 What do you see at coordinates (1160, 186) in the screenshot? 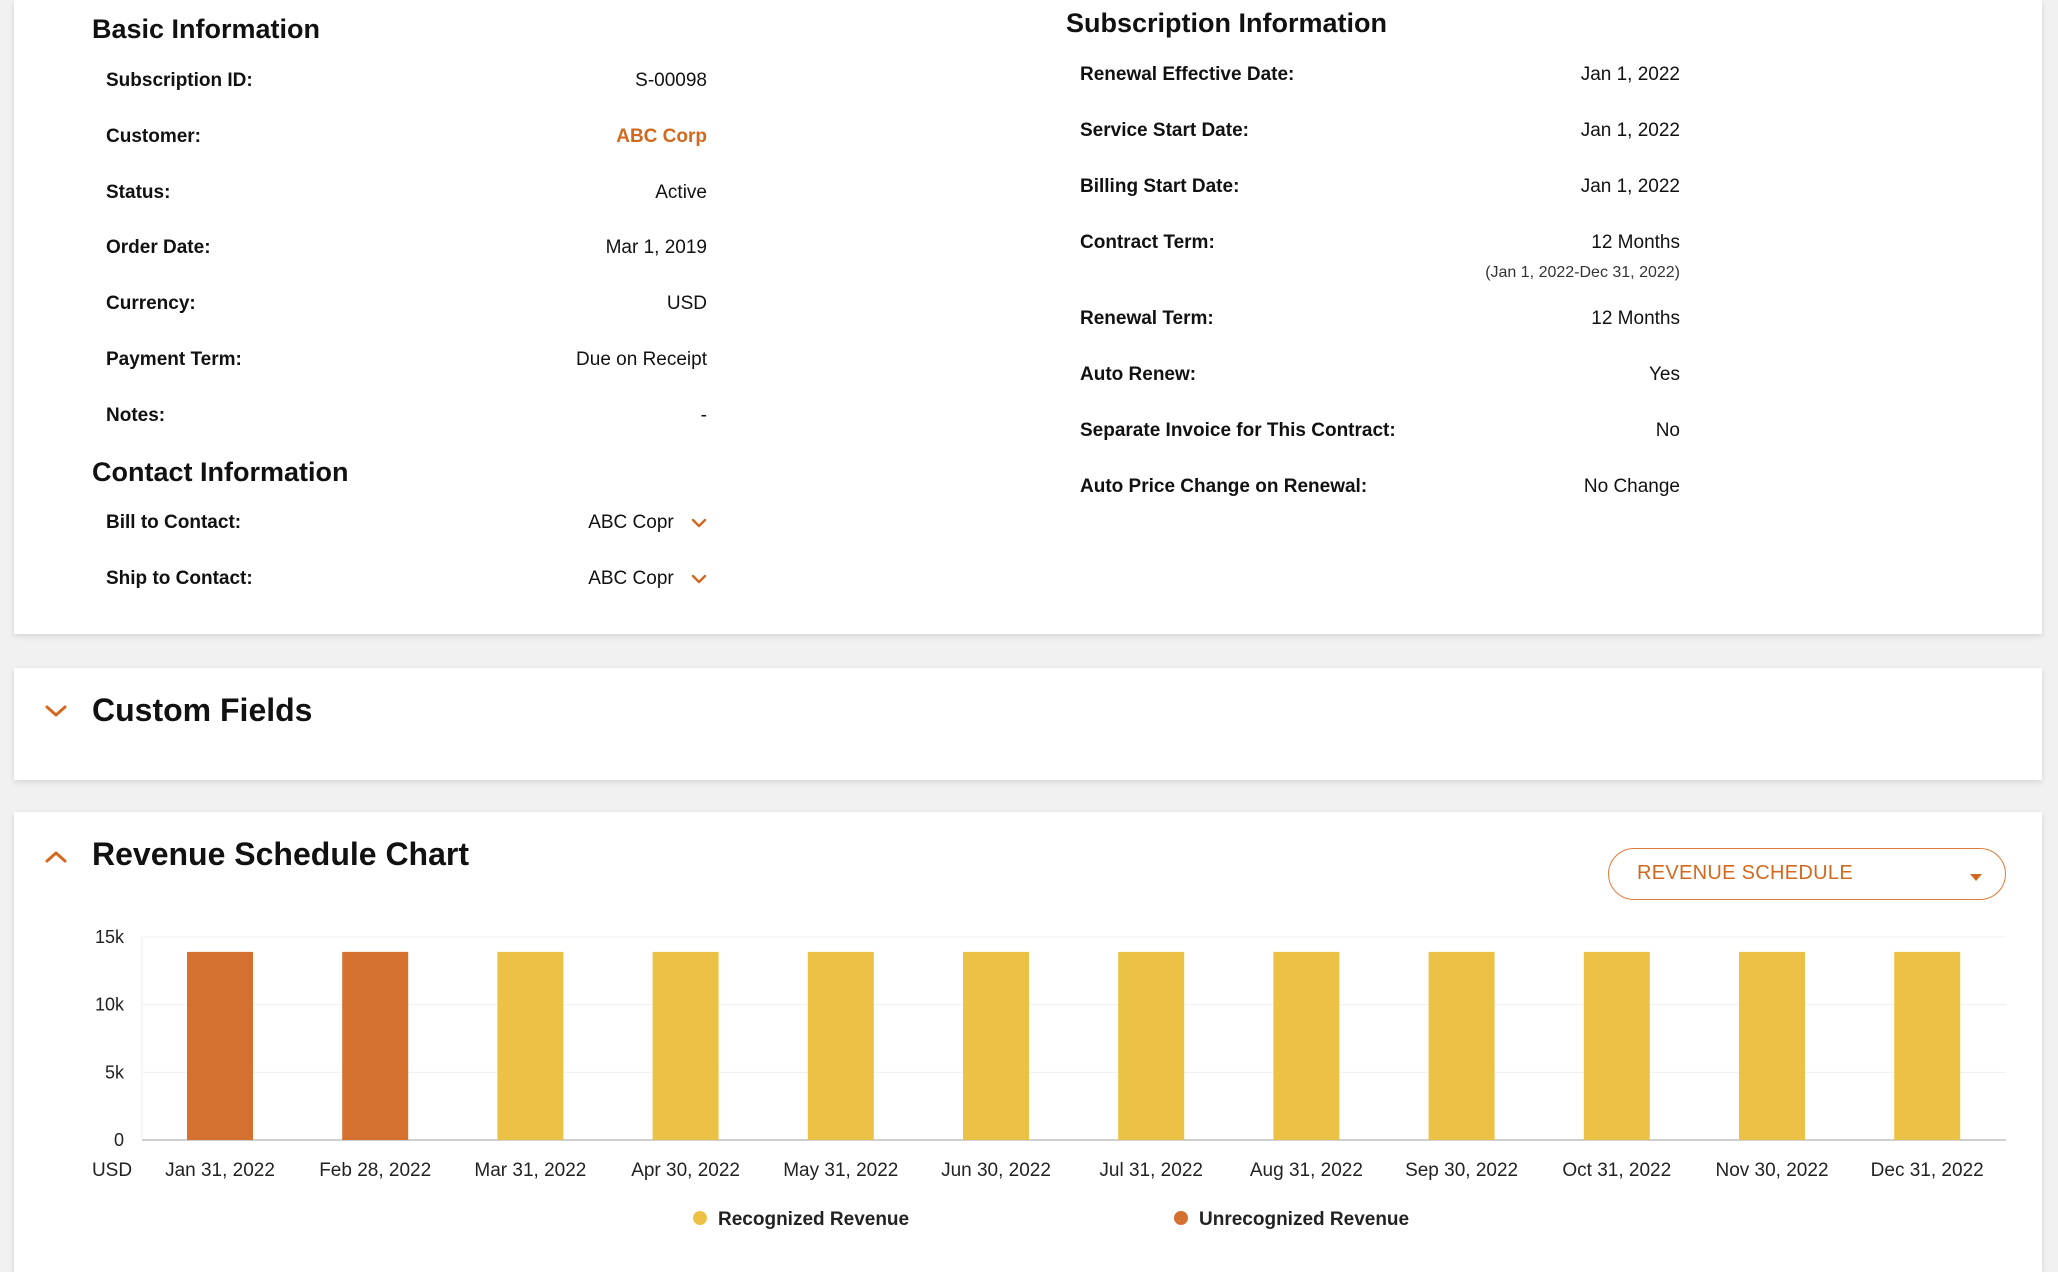
I see `field-label: Billing Start Date:` at bounding box center [1160, 186].